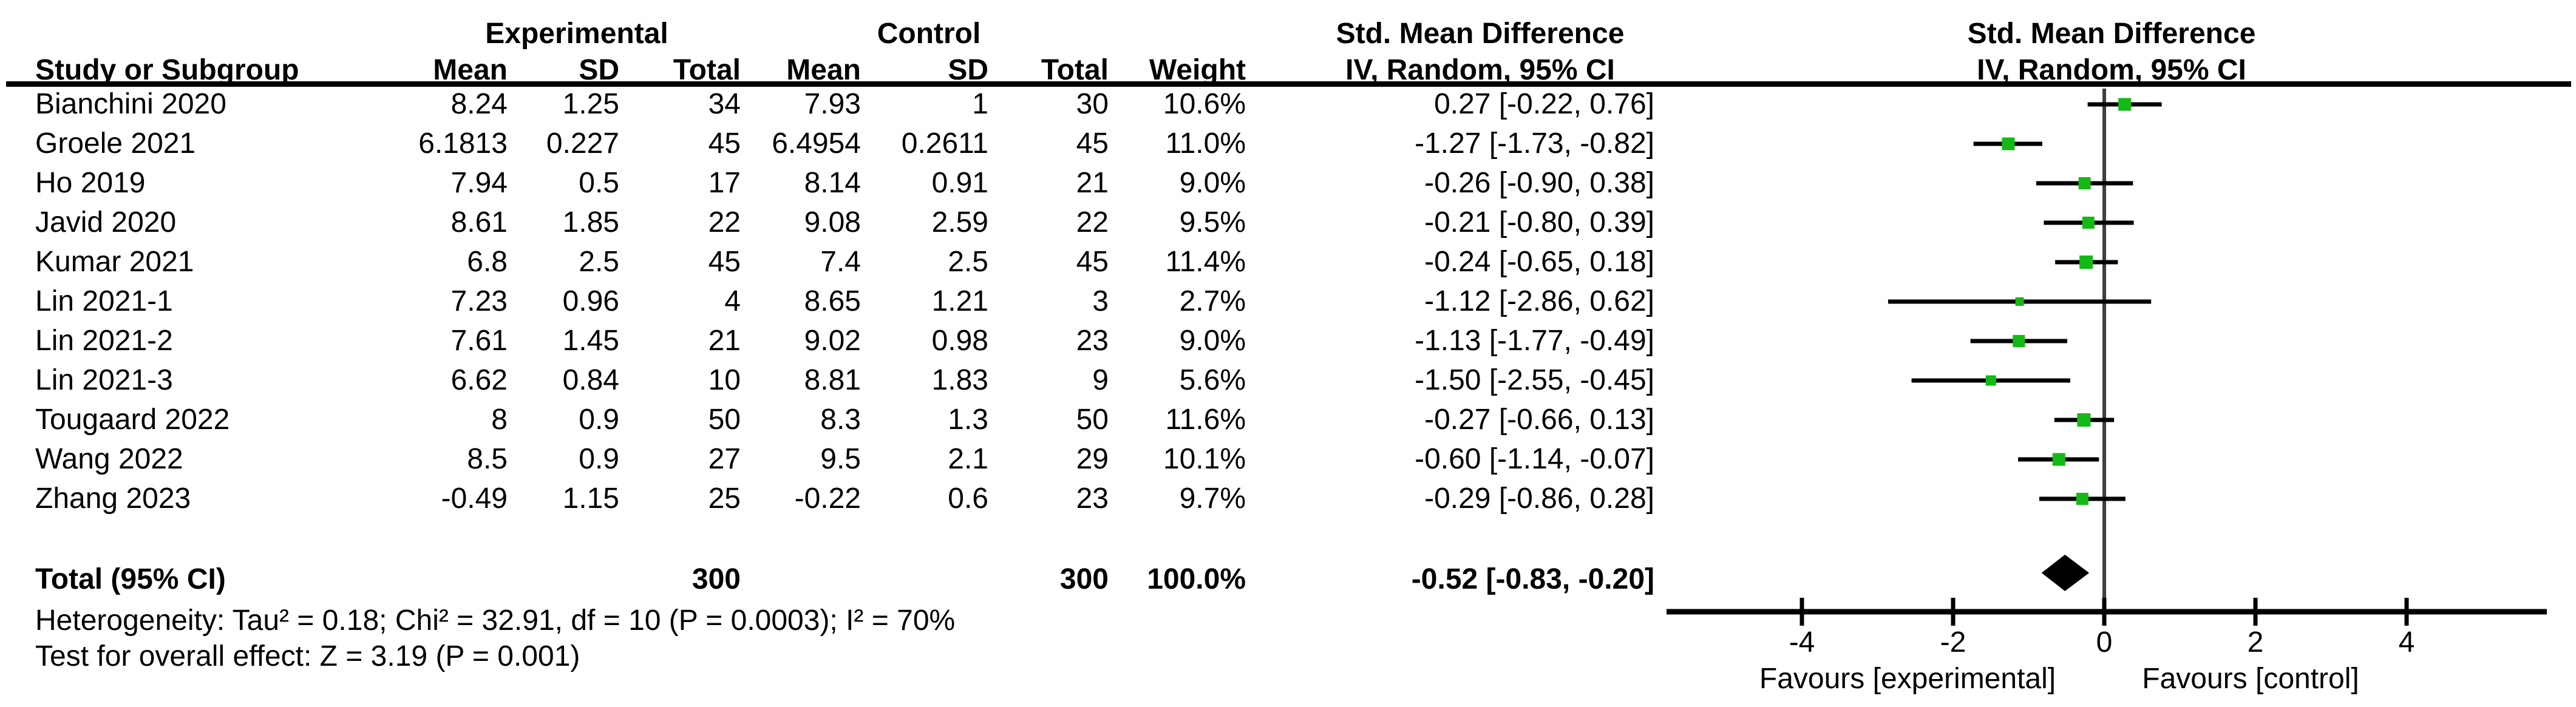 This screenshot has width=2576, height=707. What do you see at coordinates (487, 459) in the screenshot?
I see `study-exp-mean: 8.5` at bounding box center [487, 459].